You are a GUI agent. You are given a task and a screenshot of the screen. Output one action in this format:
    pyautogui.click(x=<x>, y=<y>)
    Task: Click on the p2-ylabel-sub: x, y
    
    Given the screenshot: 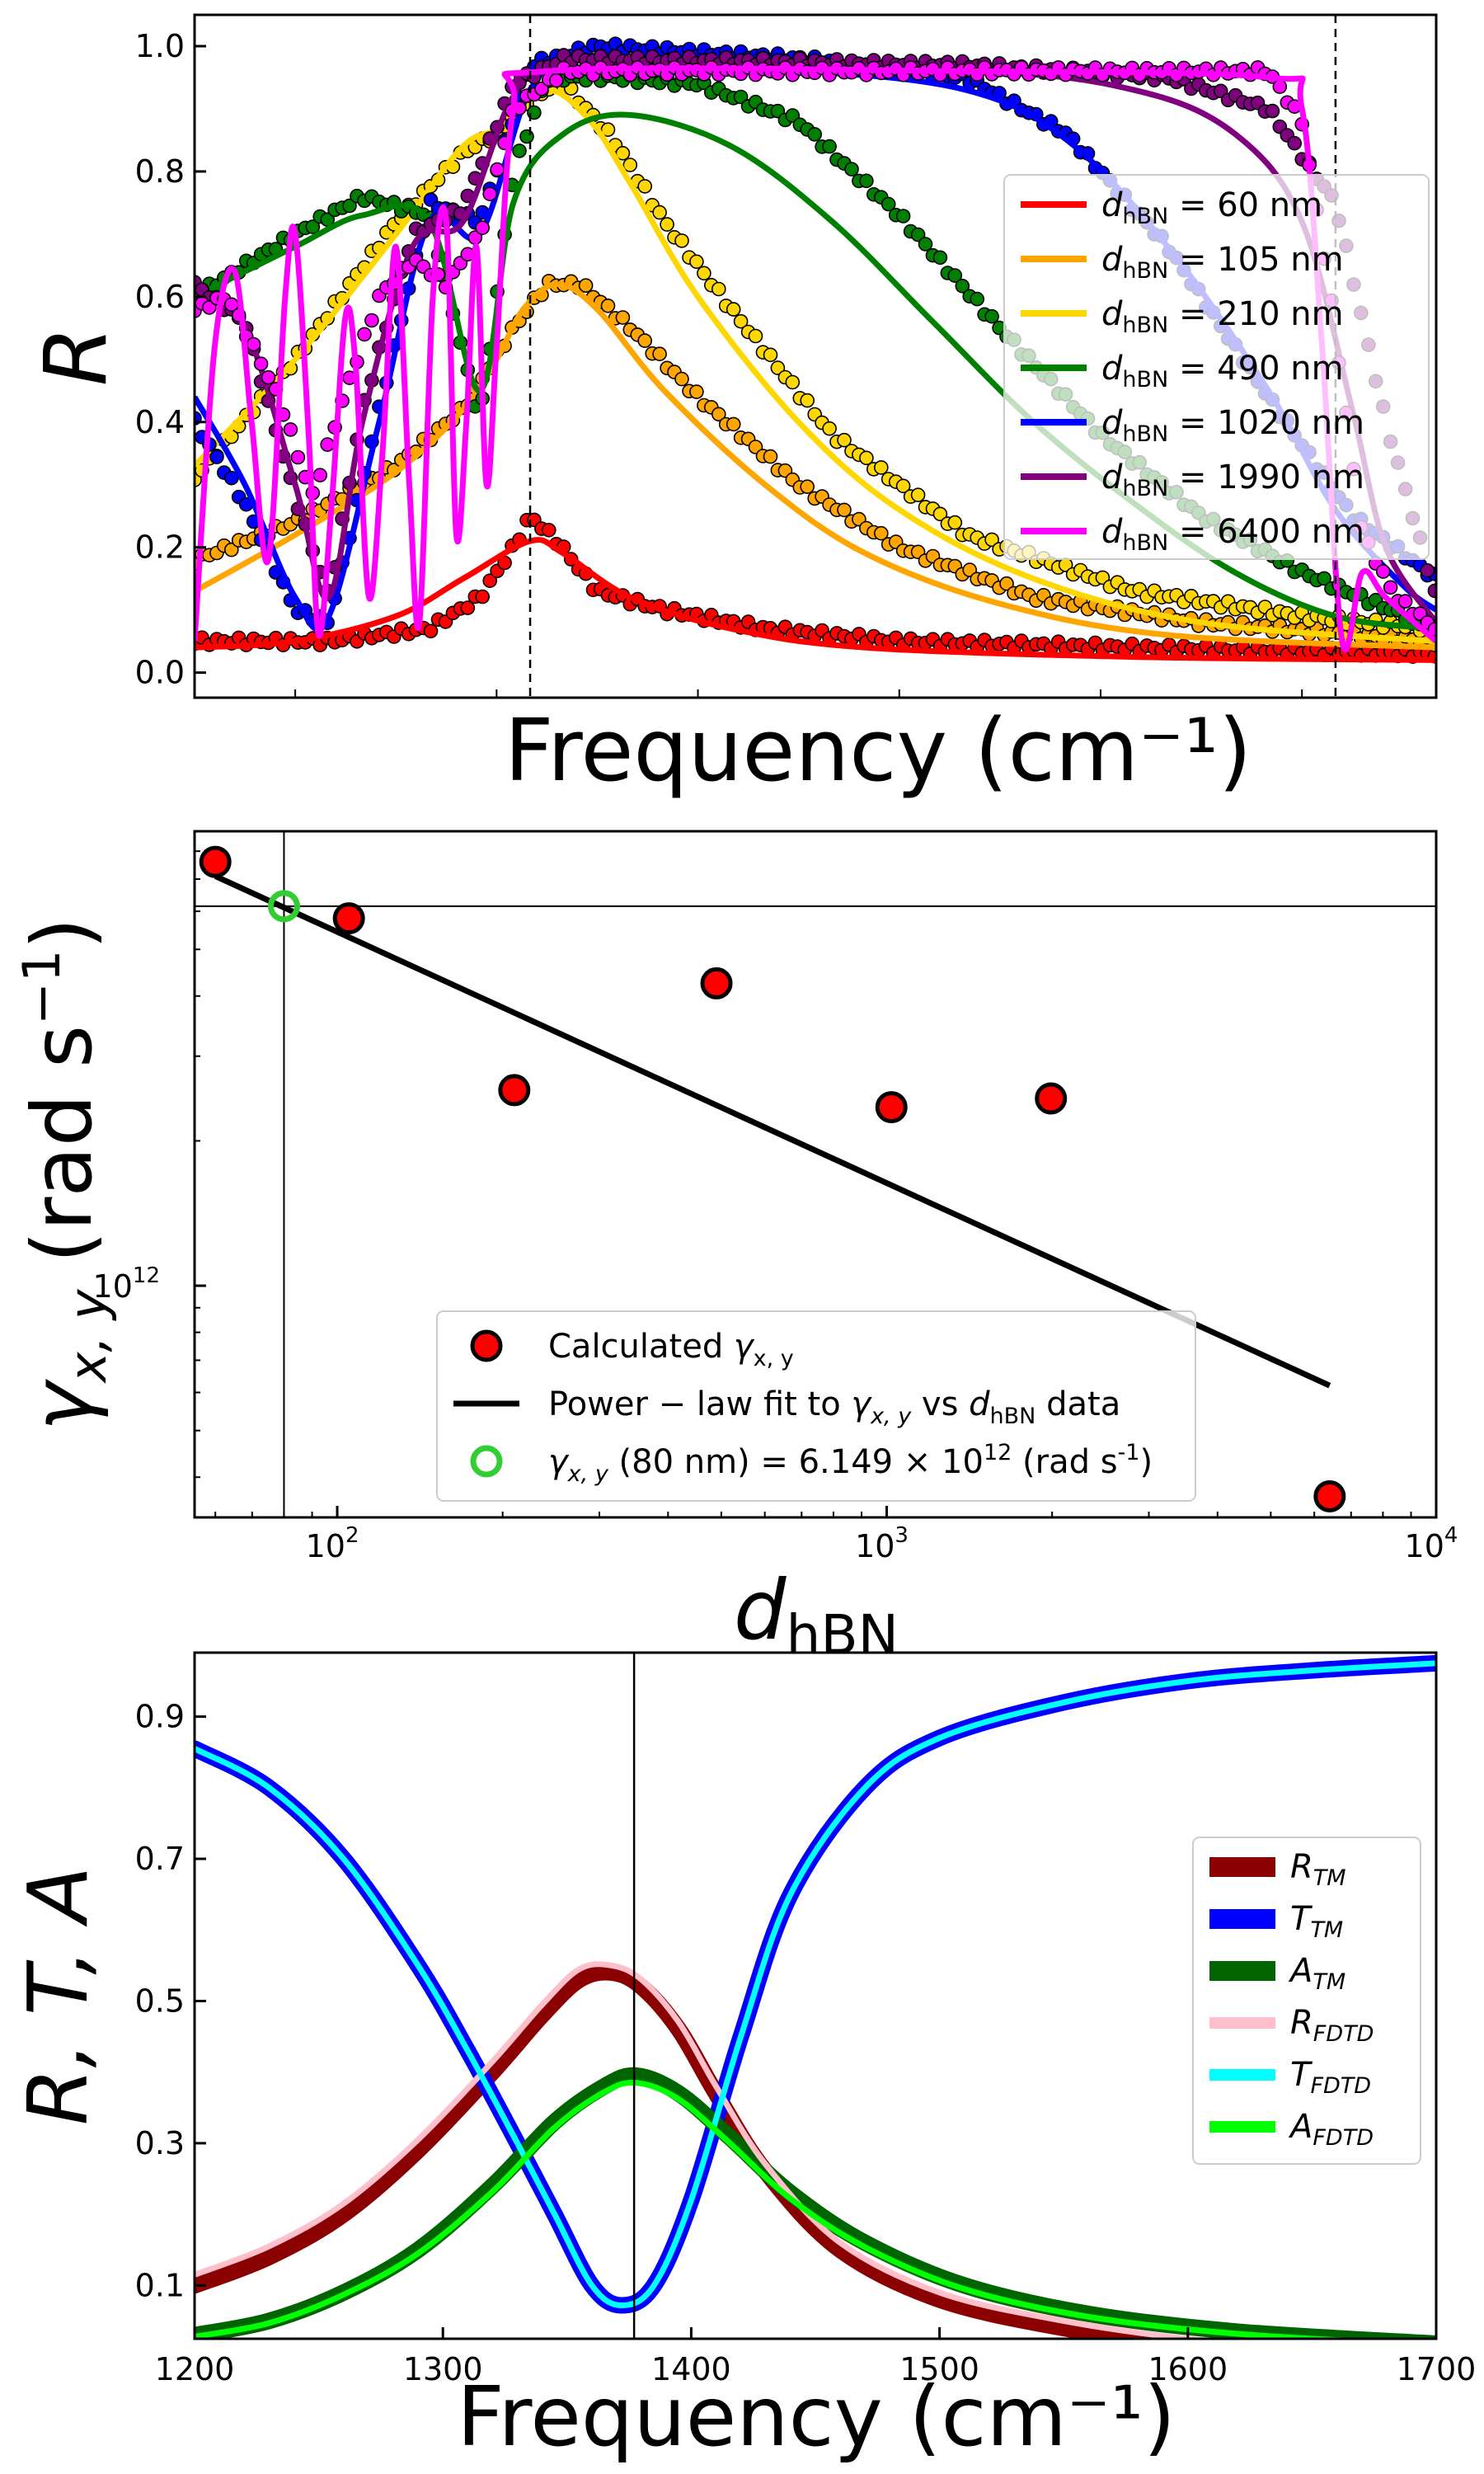 What is the action you would take?
    pyautogui.click(x=88, y=1336)
    